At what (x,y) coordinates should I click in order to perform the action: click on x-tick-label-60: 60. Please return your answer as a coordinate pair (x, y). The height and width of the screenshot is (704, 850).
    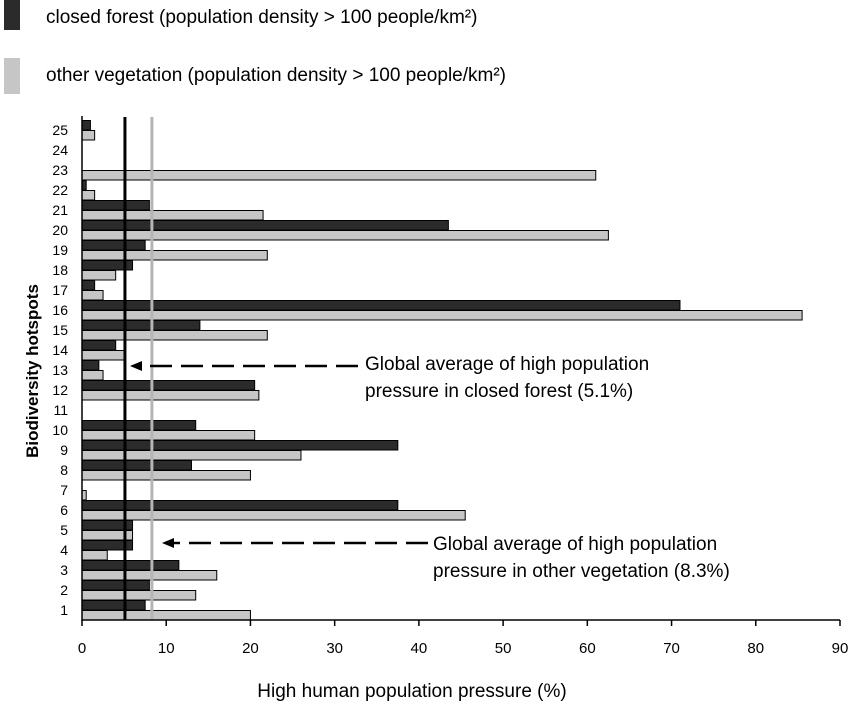
    Looking at the image, I should click on (587, 648).